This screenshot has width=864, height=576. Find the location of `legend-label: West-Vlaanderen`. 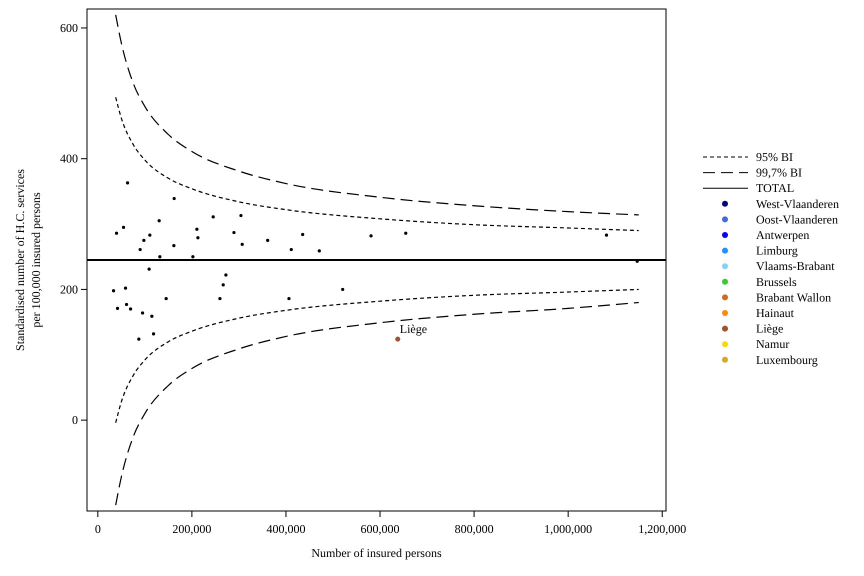

legend-label: West-Vlaanderen is located at coordinates (797, 203).